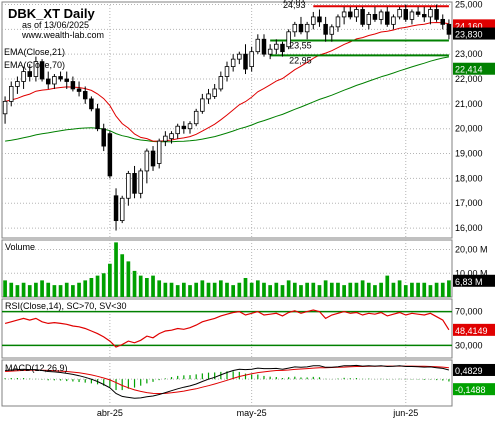 This screenshot has width=496, height=425. I want to click on macd-badge: 0,4829, so click(469, 371).